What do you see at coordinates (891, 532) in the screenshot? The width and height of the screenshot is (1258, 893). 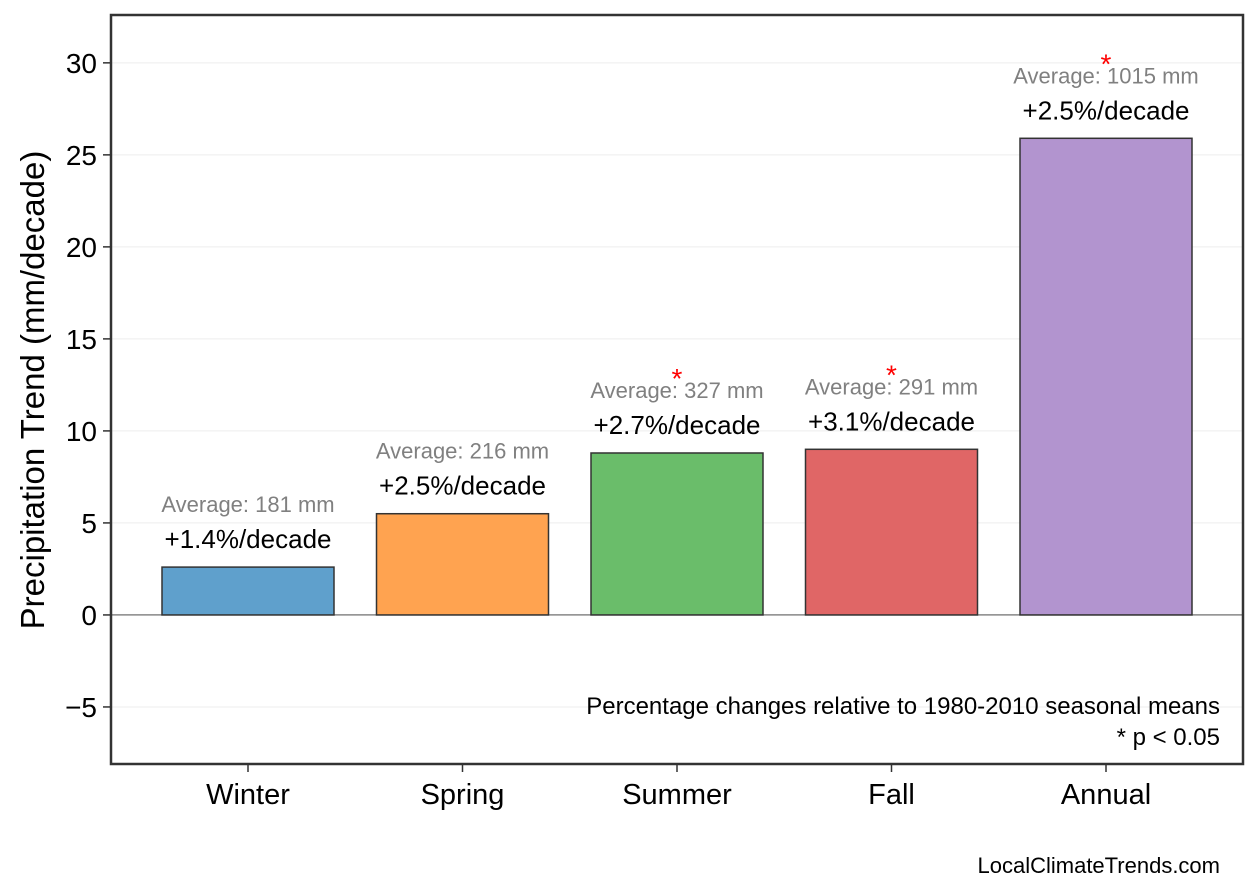 I see `bar-fall` at bounding box center [891, 532].